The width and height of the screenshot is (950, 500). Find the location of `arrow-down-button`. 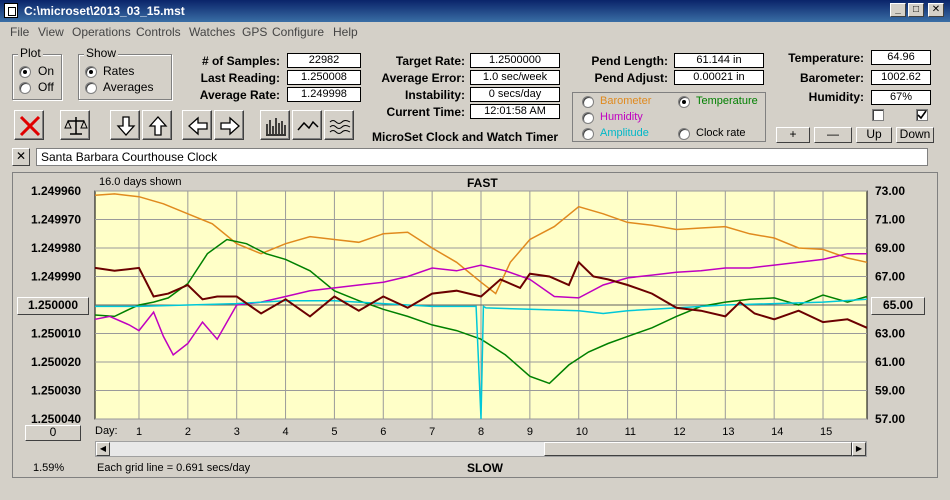

arrow-down-button is located at coordinates (125, 125).